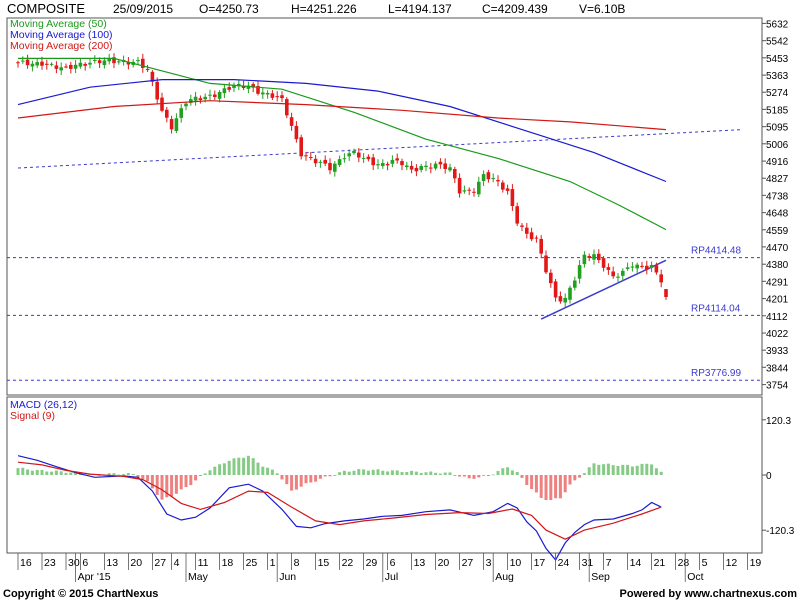  I want to click on level-label: RP3776.99, so click(716, 373).